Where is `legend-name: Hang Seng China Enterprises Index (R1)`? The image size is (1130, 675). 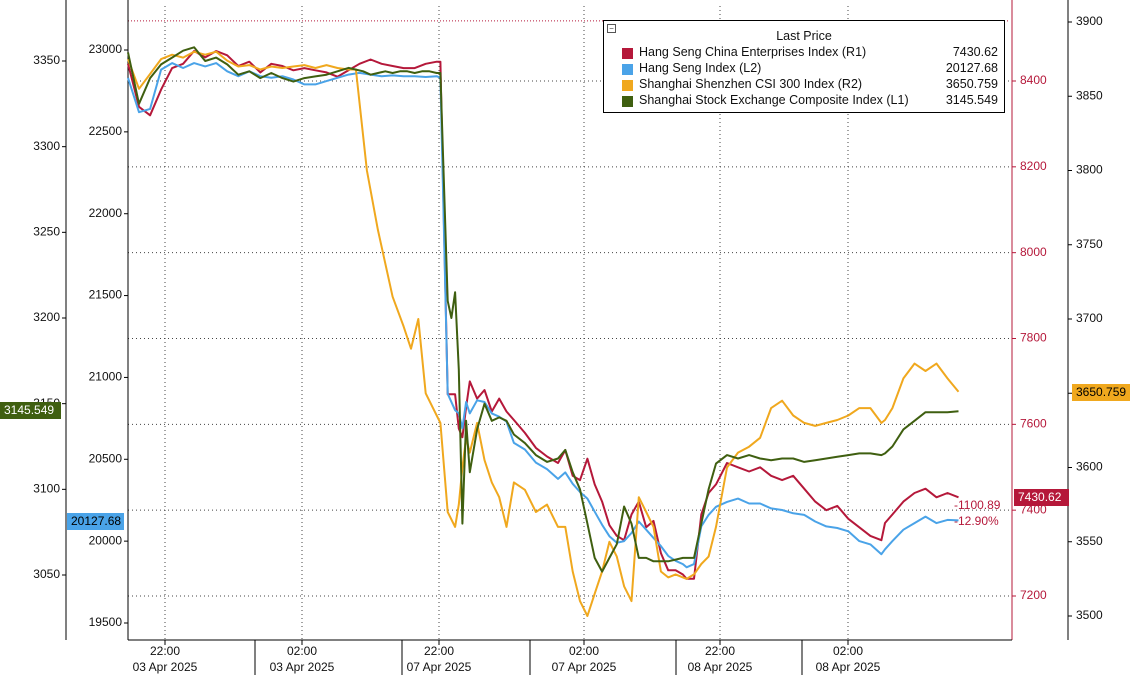
legend-name: Hang Seng China Enterprises Index (R1) is located at coordinates (753, 52).